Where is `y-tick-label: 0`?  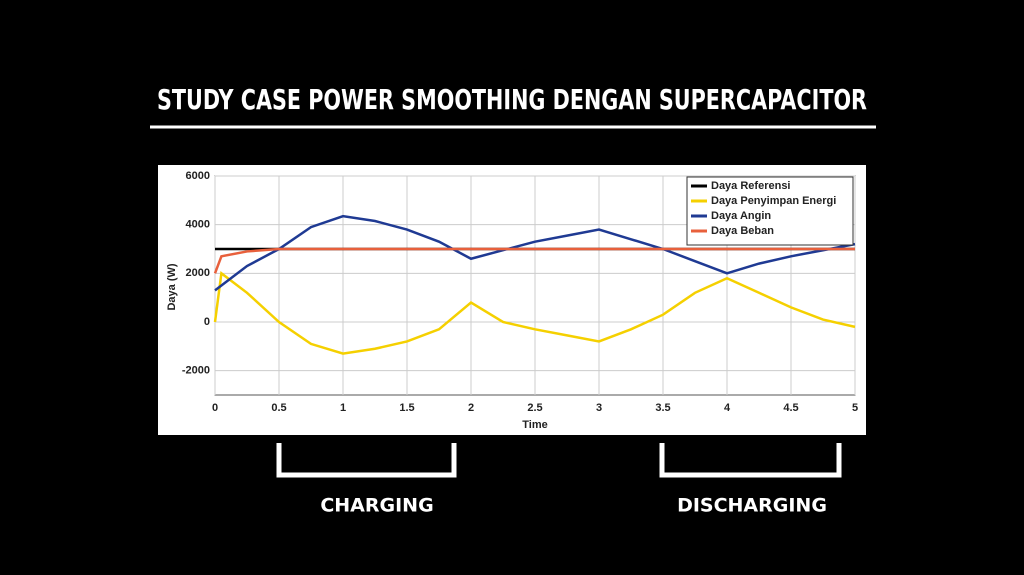
y-tick-label: 0 is located at coordinates (207, 322).